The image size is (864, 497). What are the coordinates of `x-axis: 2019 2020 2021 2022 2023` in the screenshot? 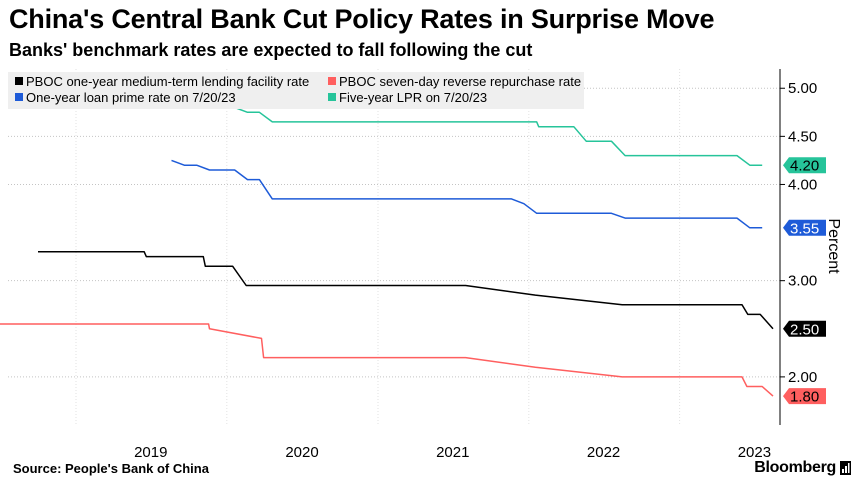 It's located at (452, 452).